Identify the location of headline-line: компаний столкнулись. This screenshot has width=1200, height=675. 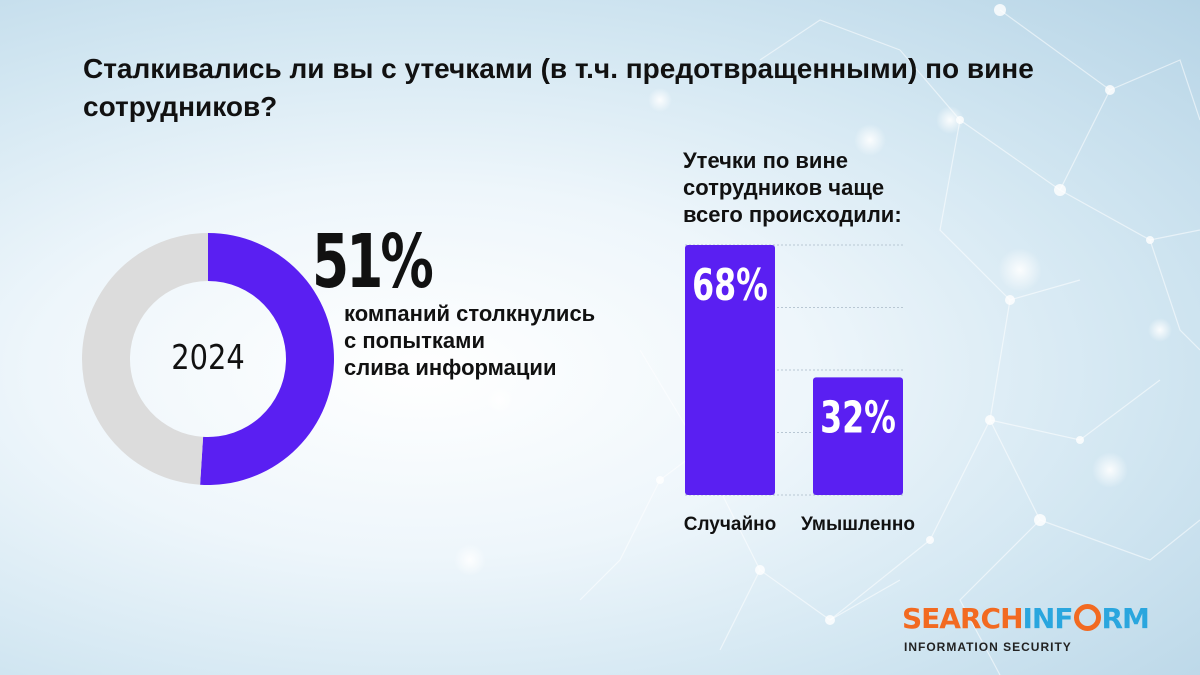
(470, 313).